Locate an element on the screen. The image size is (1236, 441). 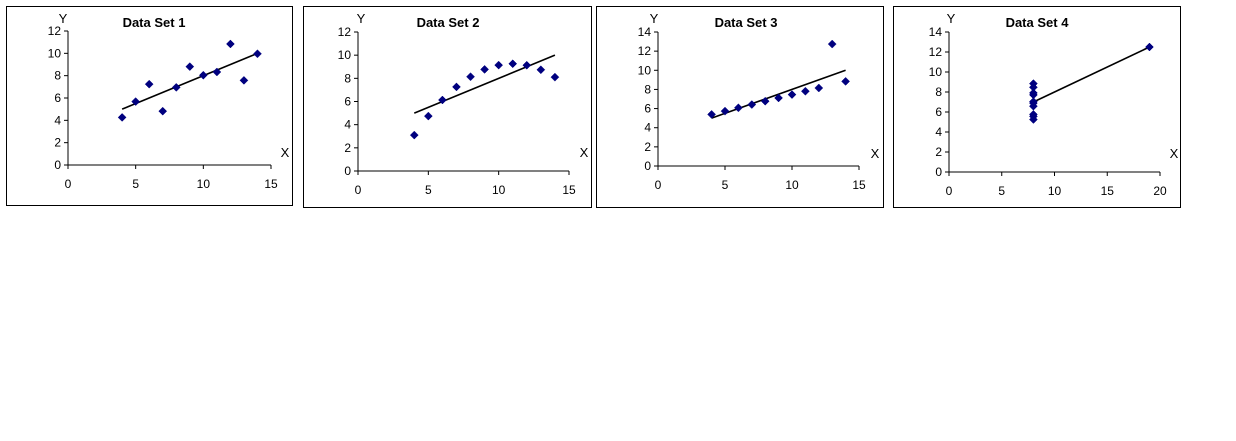
x-axis-label-2: X is located at coordinates (584, 152).